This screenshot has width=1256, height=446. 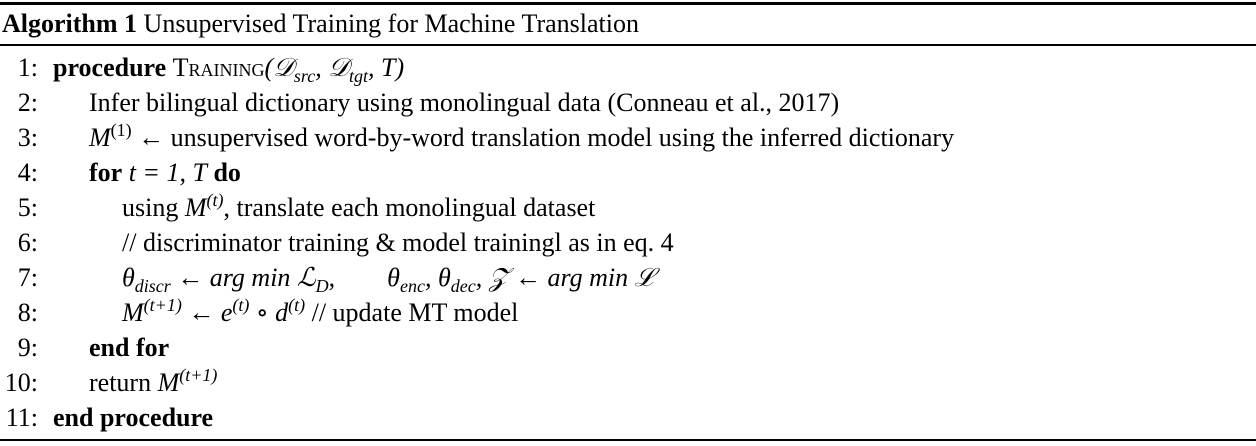 I want to click on math-subscript: dec, so click(x=463, y=286).